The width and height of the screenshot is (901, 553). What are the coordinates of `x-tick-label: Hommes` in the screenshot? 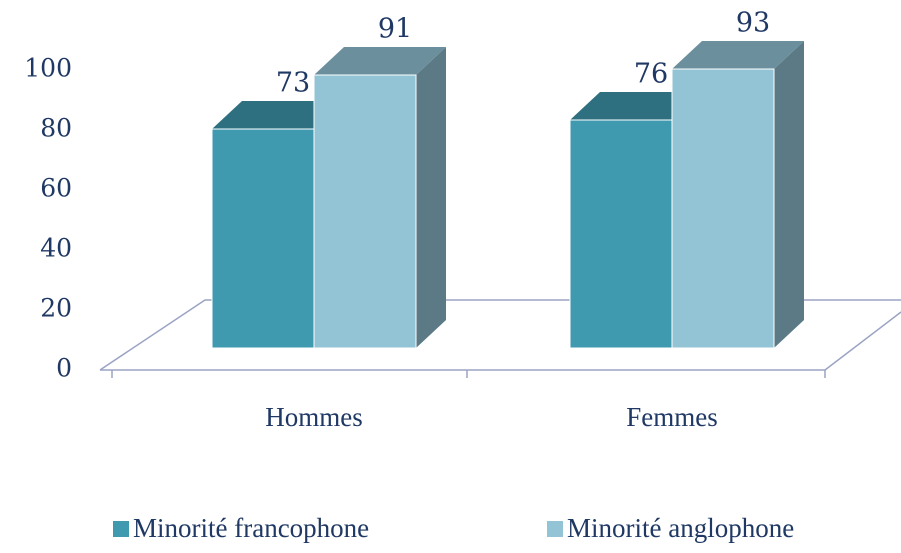 It's located at (314, 417).